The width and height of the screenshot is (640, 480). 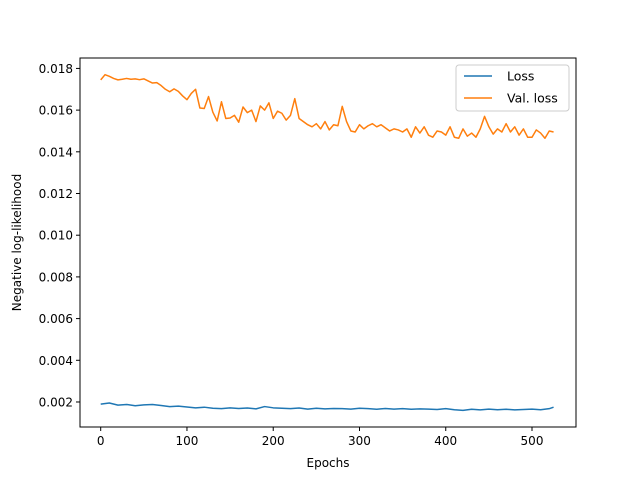 I want to click on y-tick-label: 0.008, so click(x=56, y=277).